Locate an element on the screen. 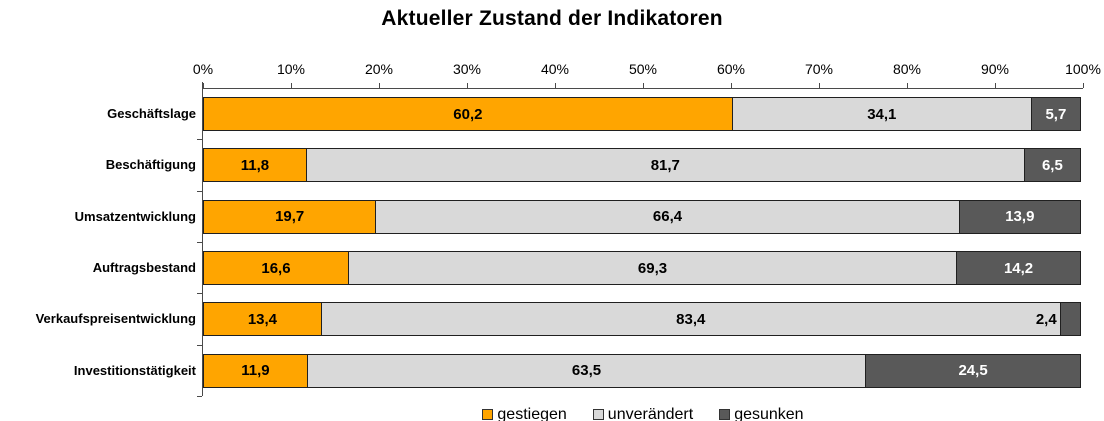  legend-swatch-gestiegen is located at coordinates (488, 414).